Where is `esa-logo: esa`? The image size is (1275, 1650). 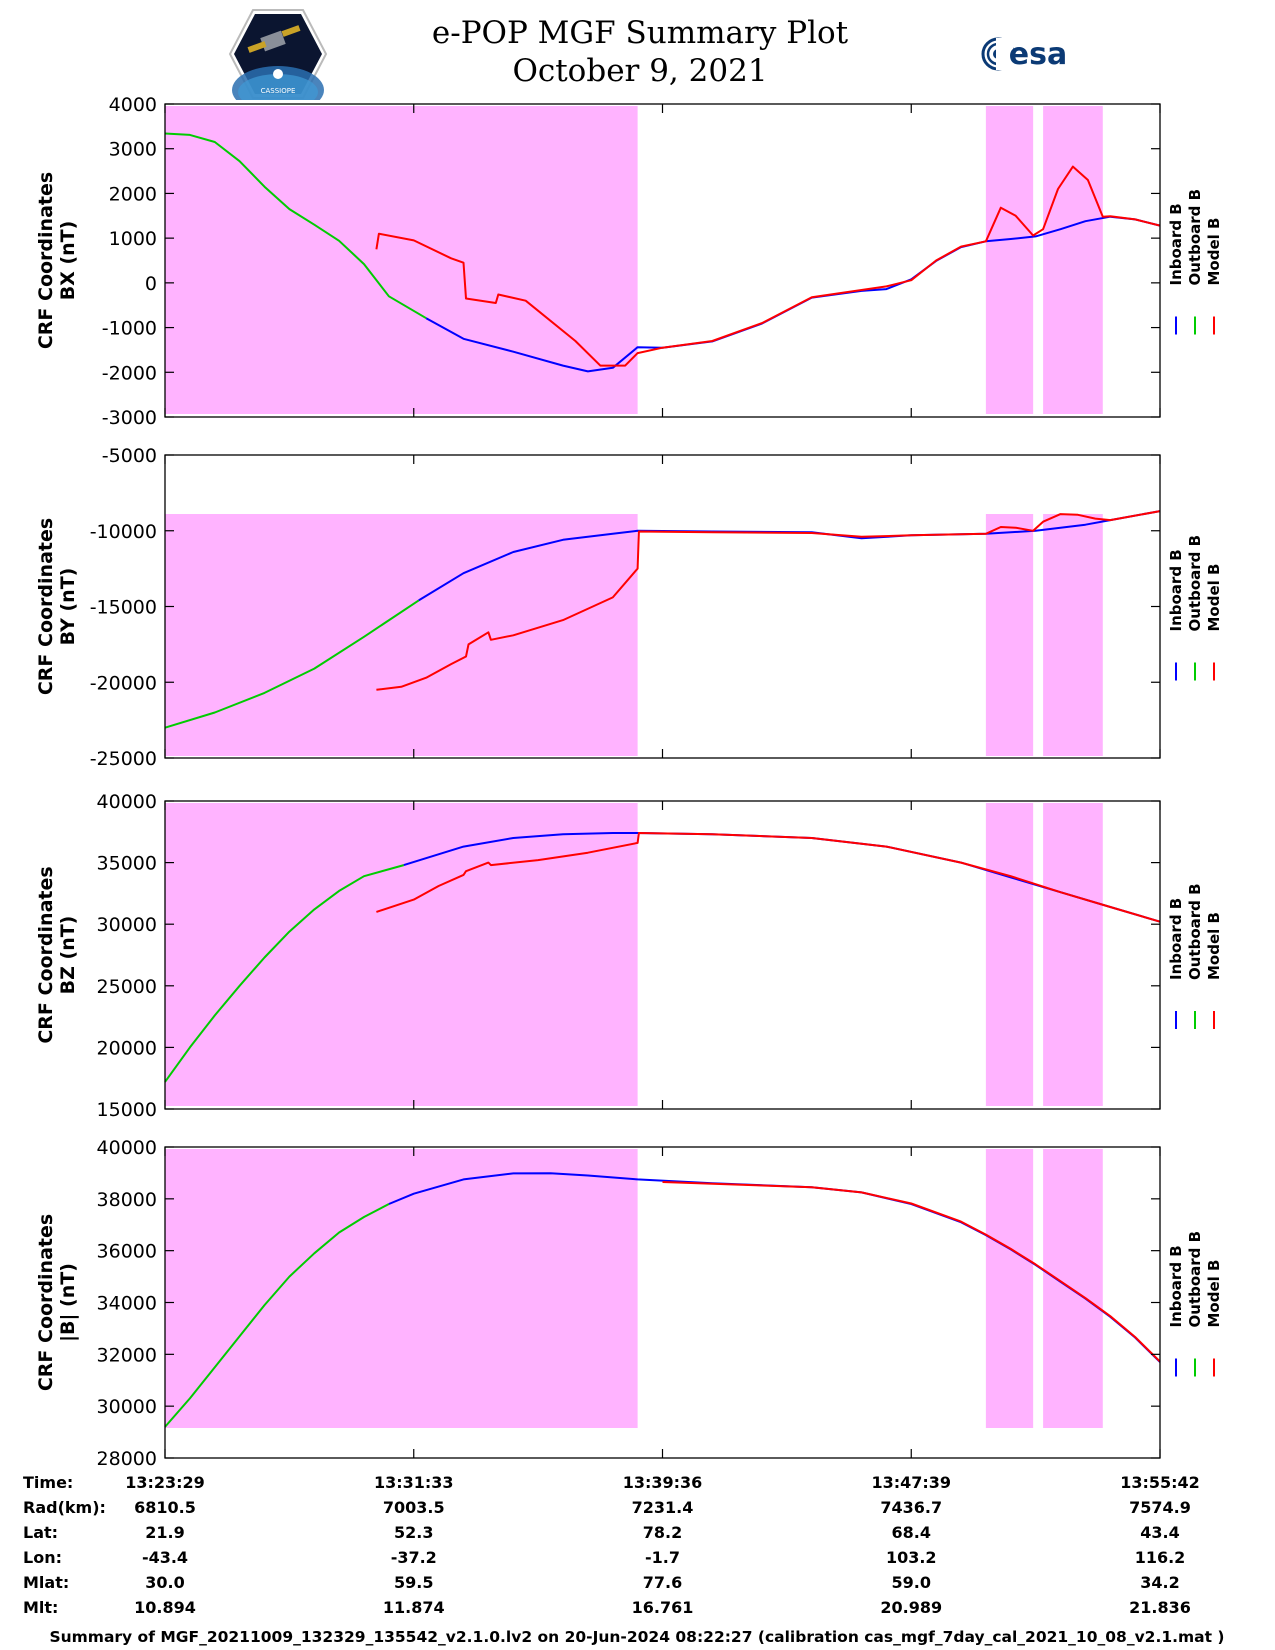
esa-logo: esa is located at coordinates (1024, 54).